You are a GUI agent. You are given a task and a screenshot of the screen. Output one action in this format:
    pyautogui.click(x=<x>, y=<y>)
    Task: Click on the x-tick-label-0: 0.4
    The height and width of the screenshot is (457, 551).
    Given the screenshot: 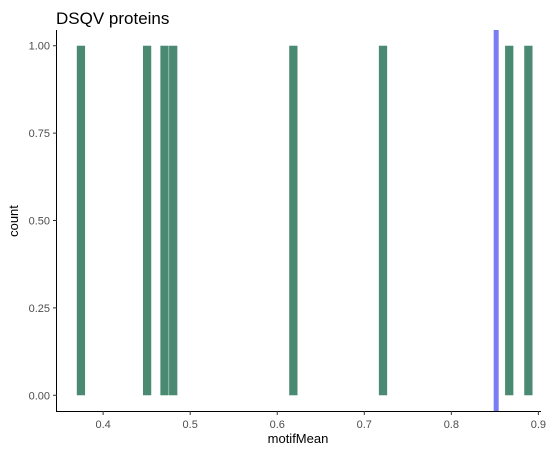 What is the action you would take?
    pyautogui.click(x=102, y=425)
    